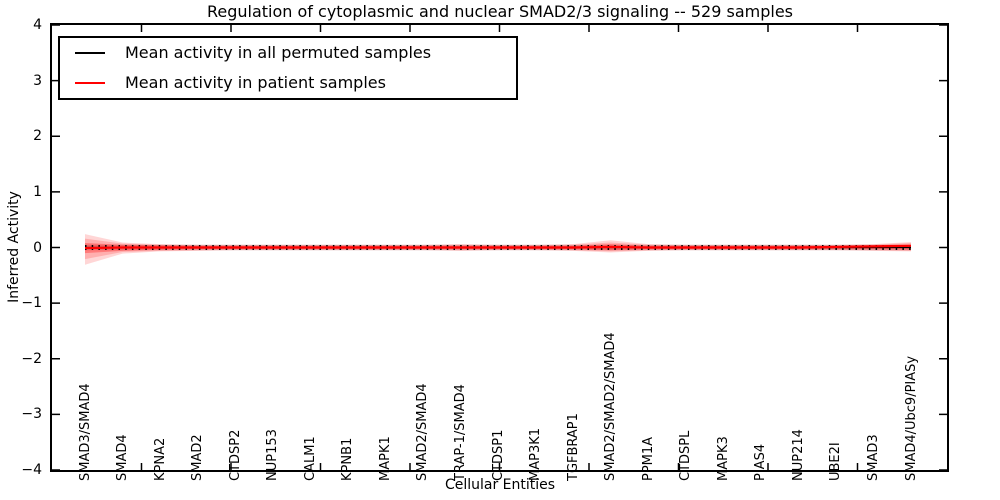 The width and height of the screenshot is (1000, 500). Describe the element at coordinates (255, 82) in the screenshot. I see `legend-label-patient: Mean activity in patient samples` at that location.